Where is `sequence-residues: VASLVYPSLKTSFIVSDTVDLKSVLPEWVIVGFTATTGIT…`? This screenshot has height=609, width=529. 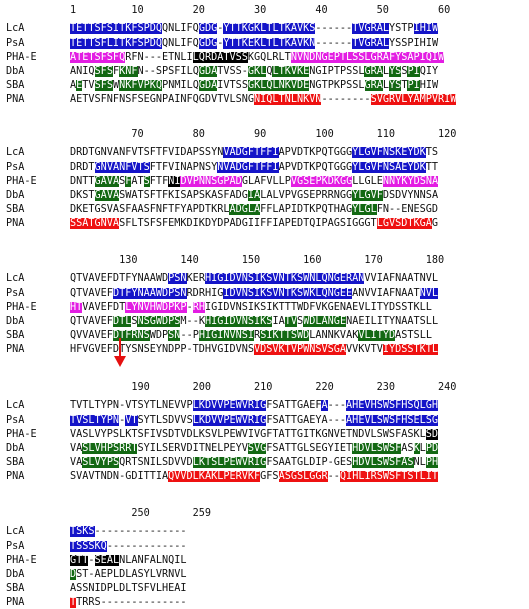
sequence-residues: VASLVYPSLKTSFIVSDTVDLKSVLPEWVIVGFTATTGIT… is located at coordinates (254, 434).